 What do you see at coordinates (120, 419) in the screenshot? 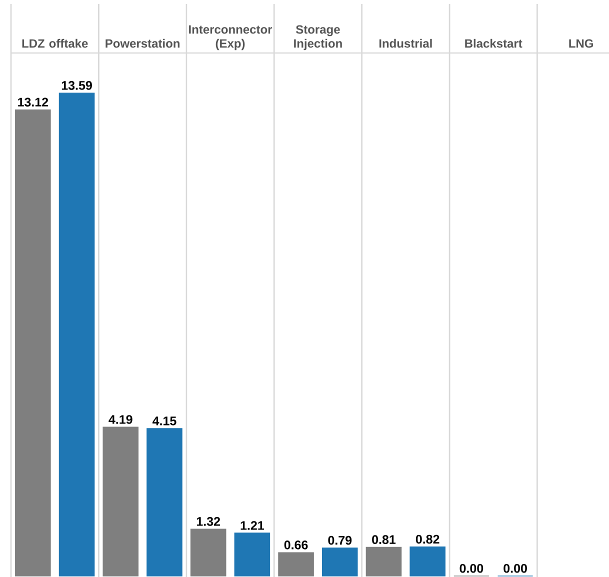
I see `data-label: 4.19` at bounding box center [120, 419].